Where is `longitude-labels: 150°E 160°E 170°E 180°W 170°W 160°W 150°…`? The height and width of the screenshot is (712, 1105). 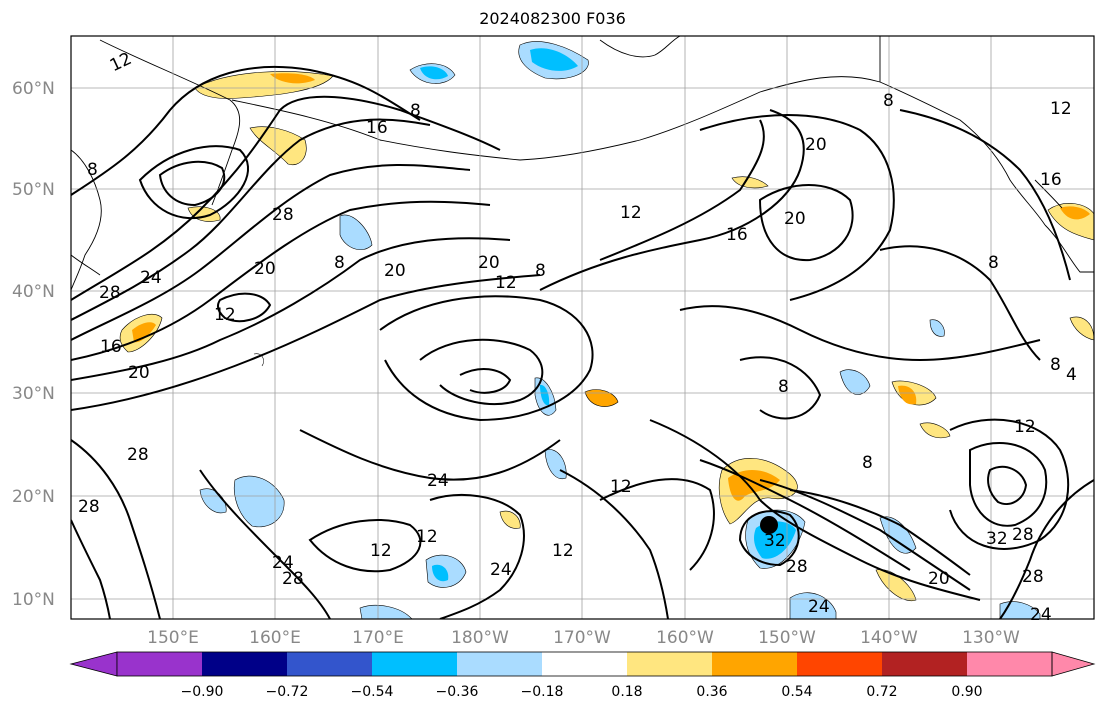
longitude-labels: 150°E 160°E 170°E 180°W 170°W 160°W 150°… is located at coordinates (583, 638).